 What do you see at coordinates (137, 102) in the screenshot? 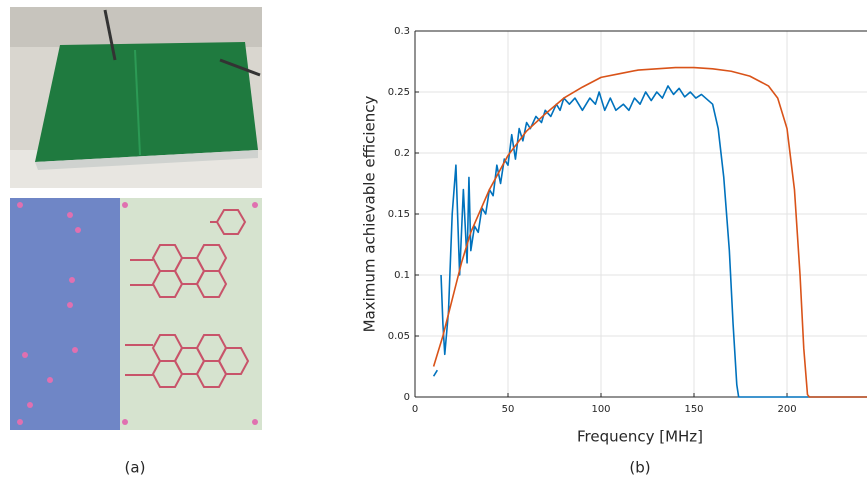
I see `pcb-divider` at bounding box center [137, 102].